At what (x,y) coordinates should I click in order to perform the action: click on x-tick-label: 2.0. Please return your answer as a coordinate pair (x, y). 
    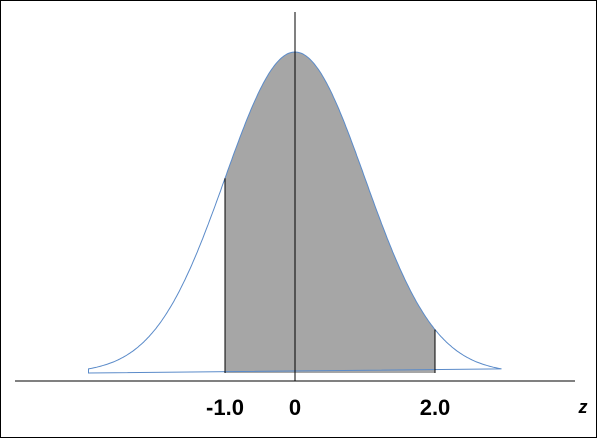
    Looking at the image, I should click on (435, 407).